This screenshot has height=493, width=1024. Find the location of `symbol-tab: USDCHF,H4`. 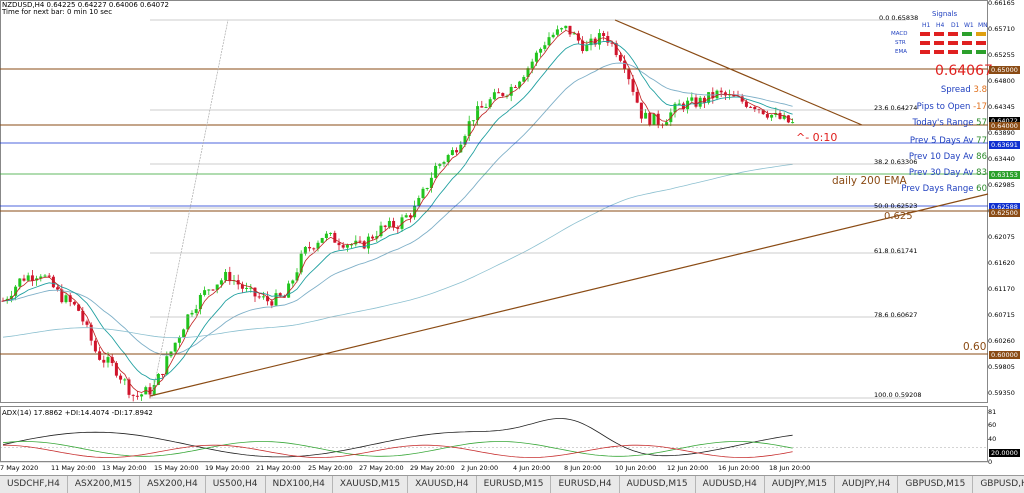

symbol-tab: USDCHF,H4 is located at coordinates (34, 484).